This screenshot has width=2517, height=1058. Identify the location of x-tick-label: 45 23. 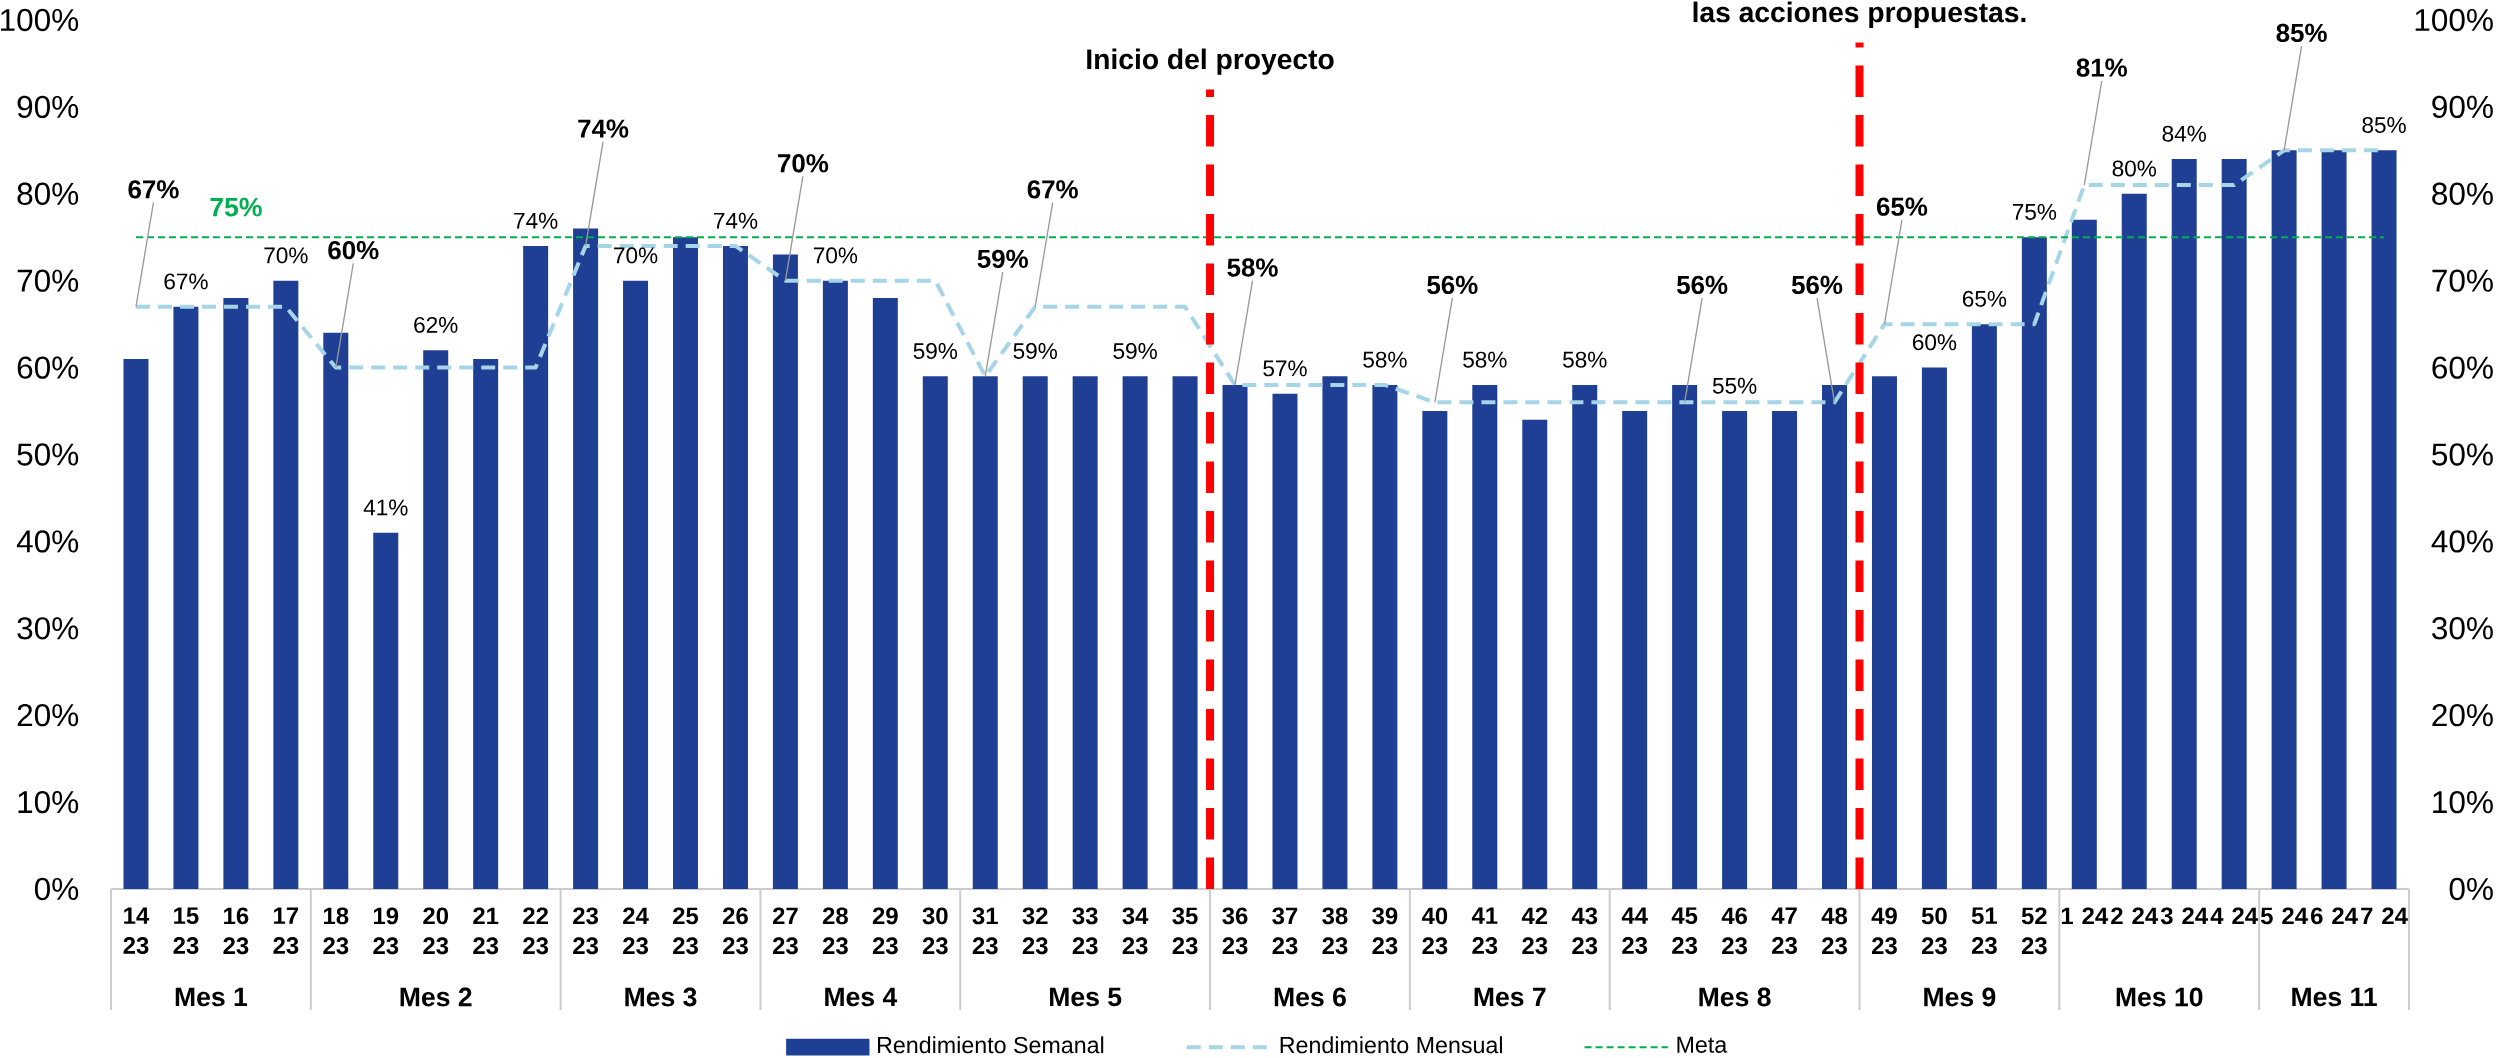
(1684, 930).